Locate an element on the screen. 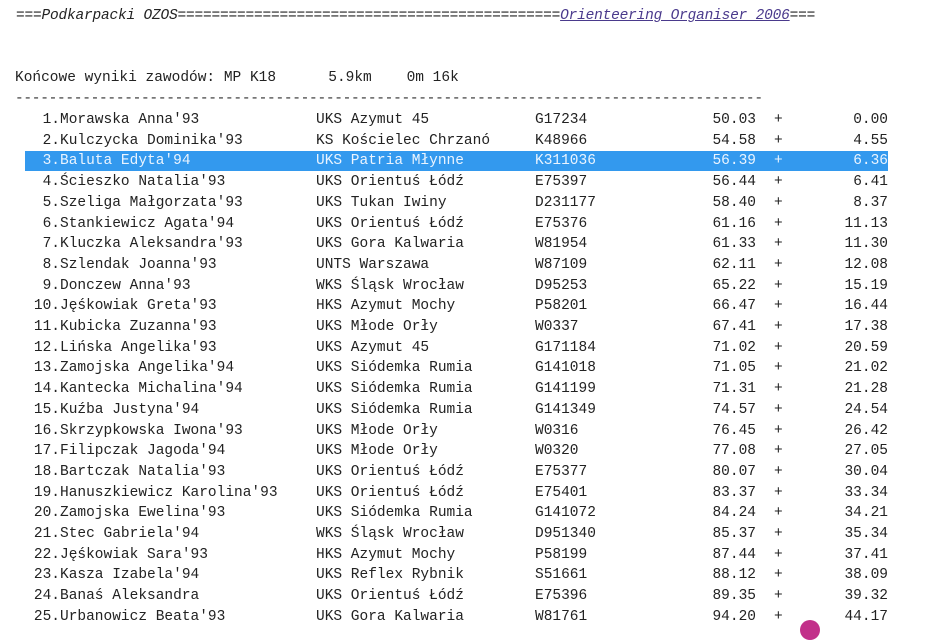 The width and height of the screenshot is (950, 640). cell-time: 50.03 is located at coordinates (734, 120).